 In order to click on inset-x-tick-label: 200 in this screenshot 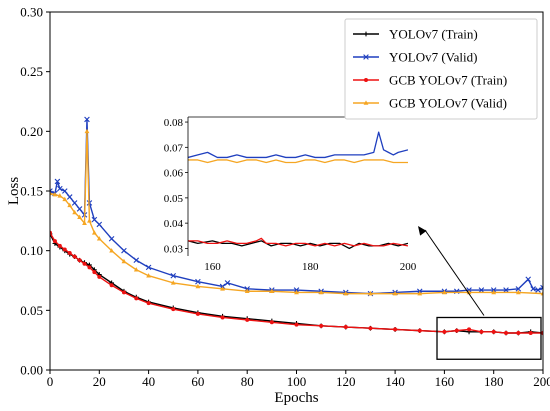, I will do `click(408, 267)`.